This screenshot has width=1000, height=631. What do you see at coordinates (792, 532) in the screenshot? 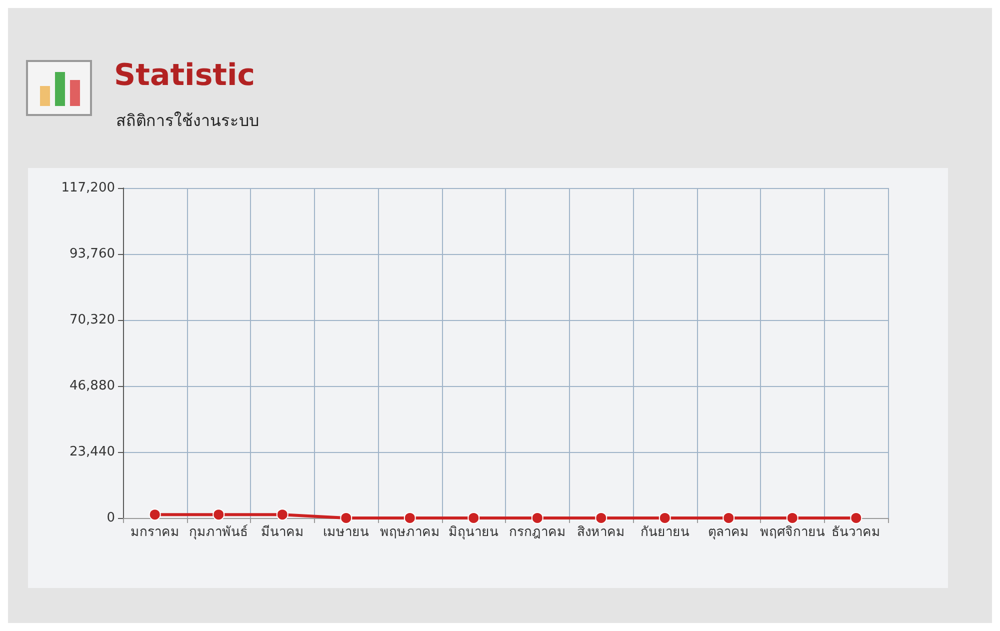
I see `x-tick-label: พฤศจิกายน` at bounding box center [792, 532].